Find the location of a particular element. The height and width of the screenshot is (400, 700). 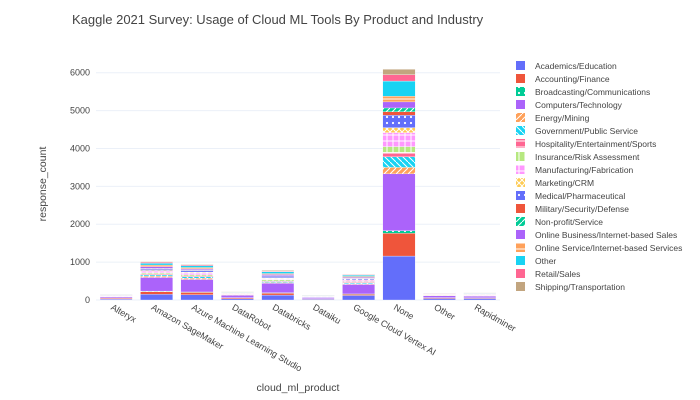

legend-item: Manufacturing/Fabrication is located at coordinates (575, 170).